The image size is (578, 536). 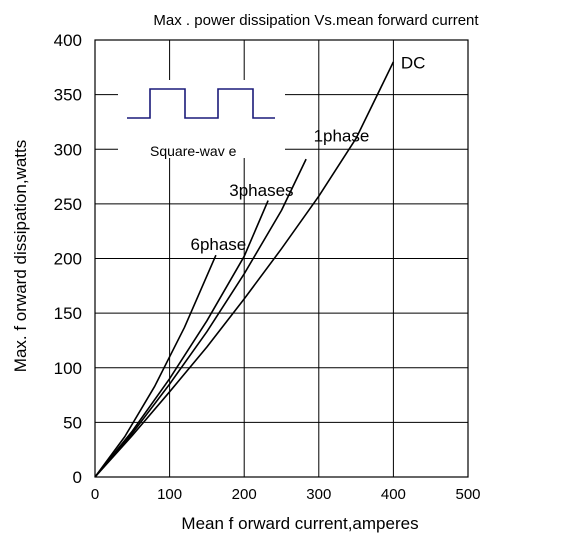 I want to click on x-axis-label: Mean f orward current,amperes, so click(x=299, y=523).